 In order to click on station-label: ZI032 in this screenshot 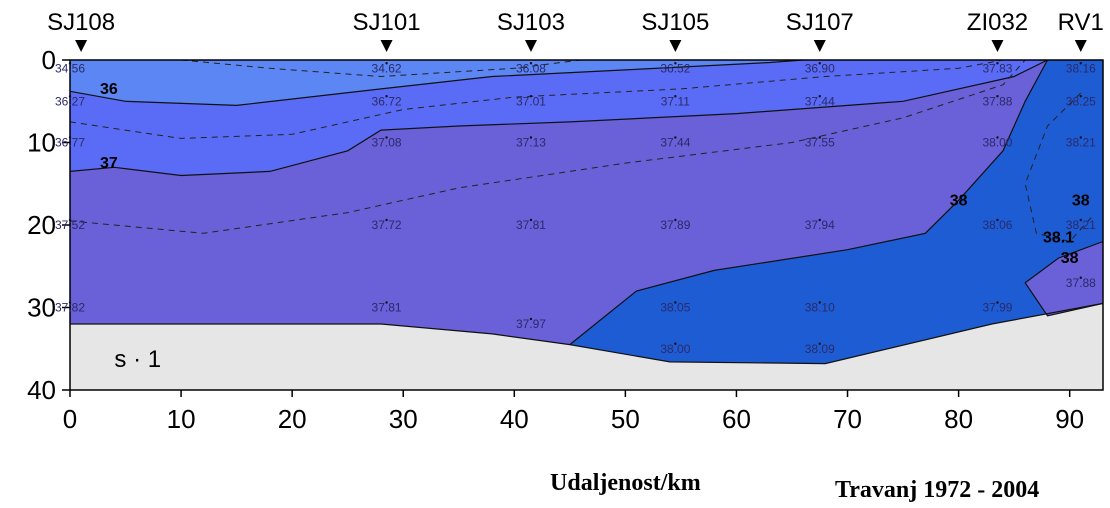, I will do `click(997, 22)`.